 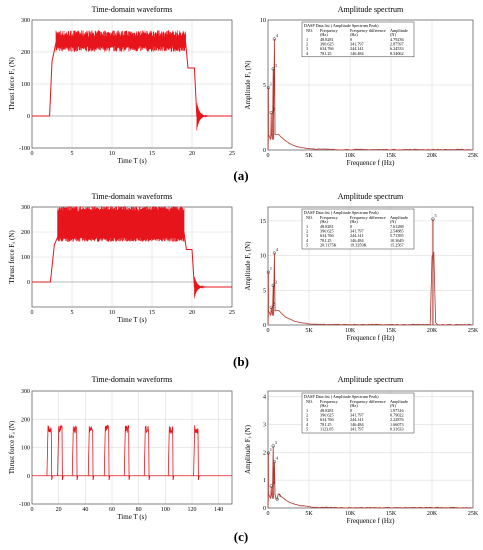 What do you see at coordinates (307, 428) in the screenshot?
I see `peak-table-cell: 5` at bounding box center [307, 428].